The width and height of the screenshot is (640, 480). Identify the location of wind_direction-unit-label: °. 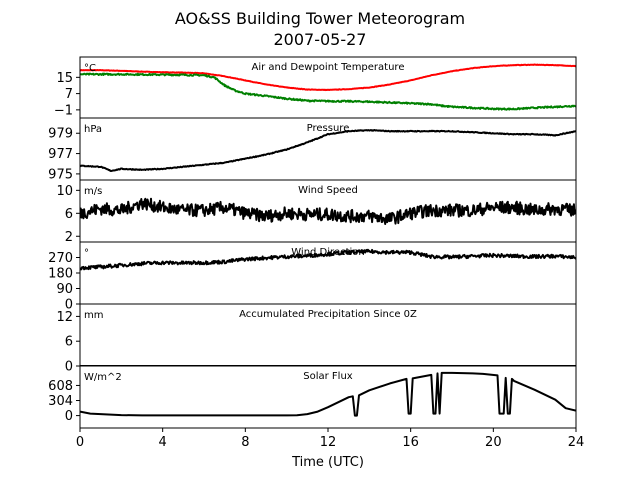
(86, 253).